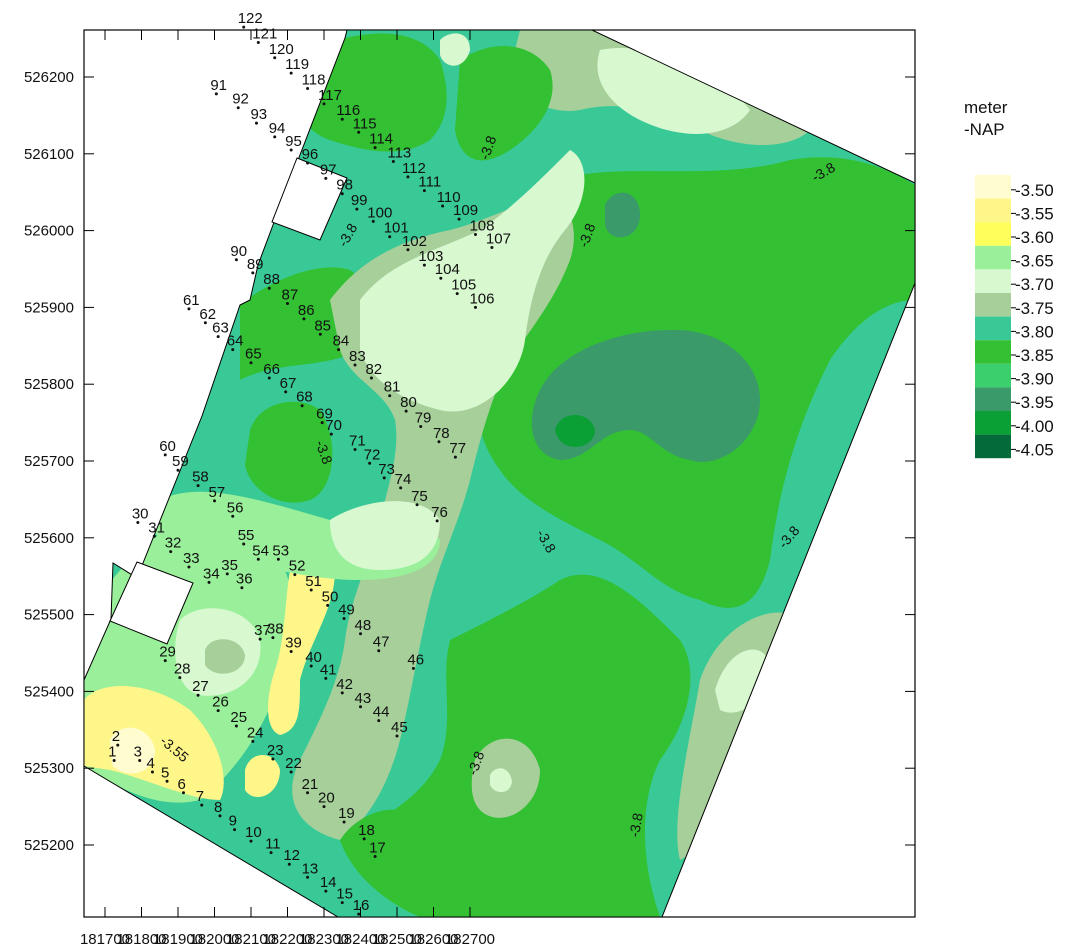 The width and height of the screenshot is (1074, 950). What do you see at coordinates (306, 310) in the screenshot?
I see `sample-point-label: 86` at bounding box center [306, 310].